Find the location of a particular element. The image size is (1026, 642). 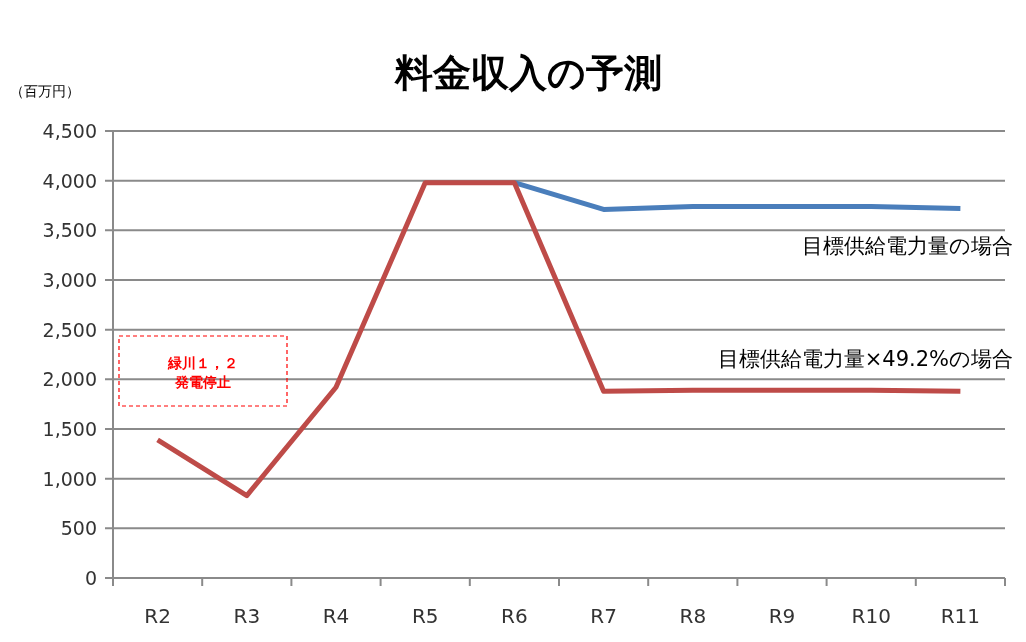

x-tick-label: R2 is located at coordinates (157, 616).